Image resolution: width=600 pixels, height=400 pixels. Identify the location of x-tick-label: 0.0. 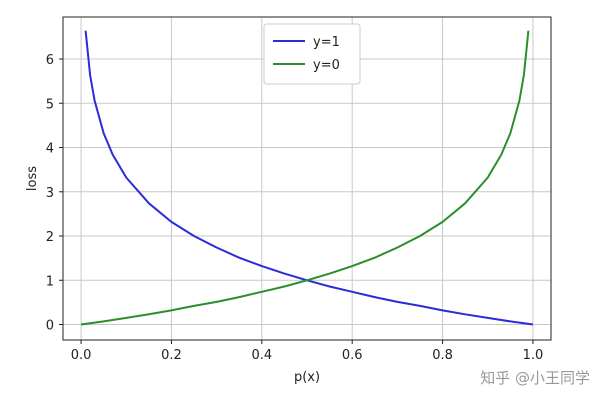
(81, 355).